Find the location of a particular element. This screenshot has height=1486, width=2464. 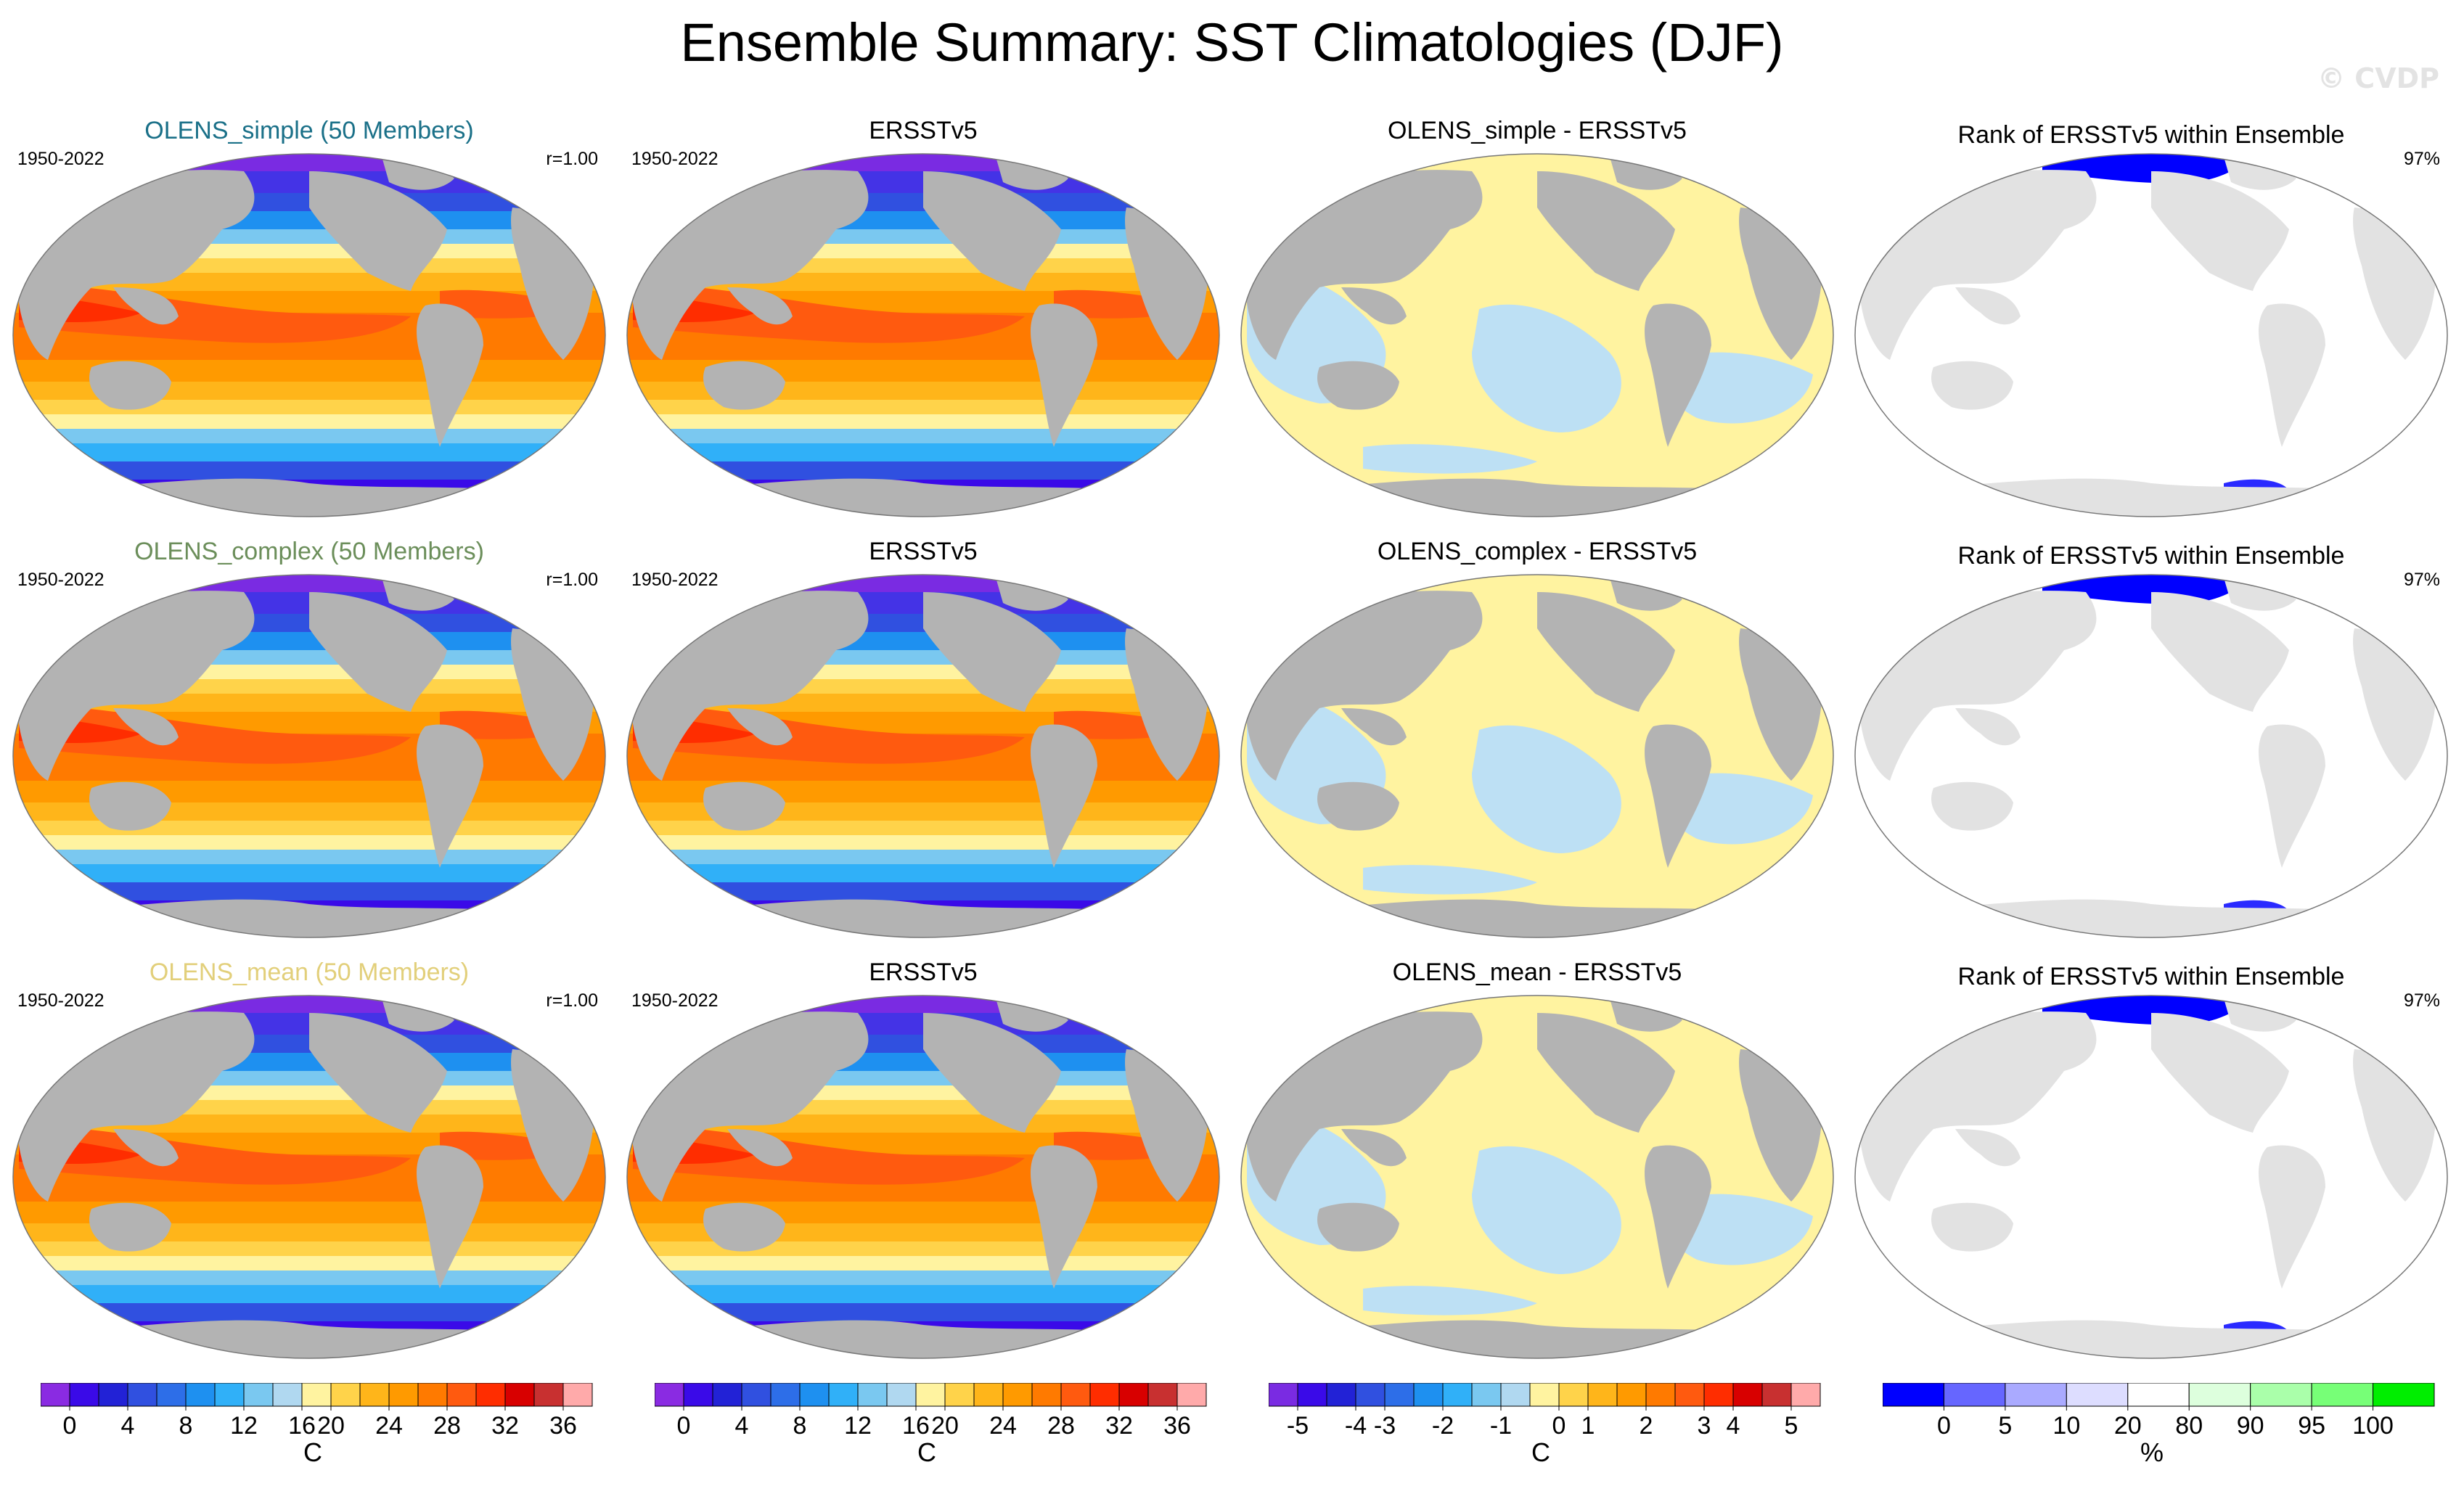

period-label: 1950-2022 is located at coordinates (675, 580).